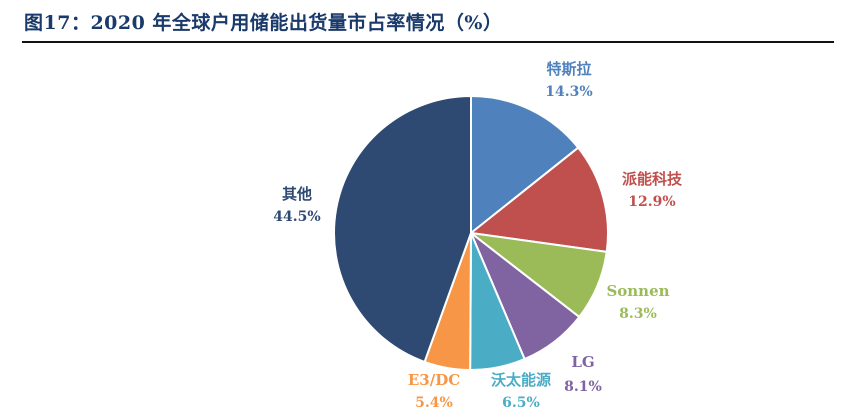 This screenshot has width=847, height=417. I want to click on slice-value-label: 5.4%, so click(434, 403).